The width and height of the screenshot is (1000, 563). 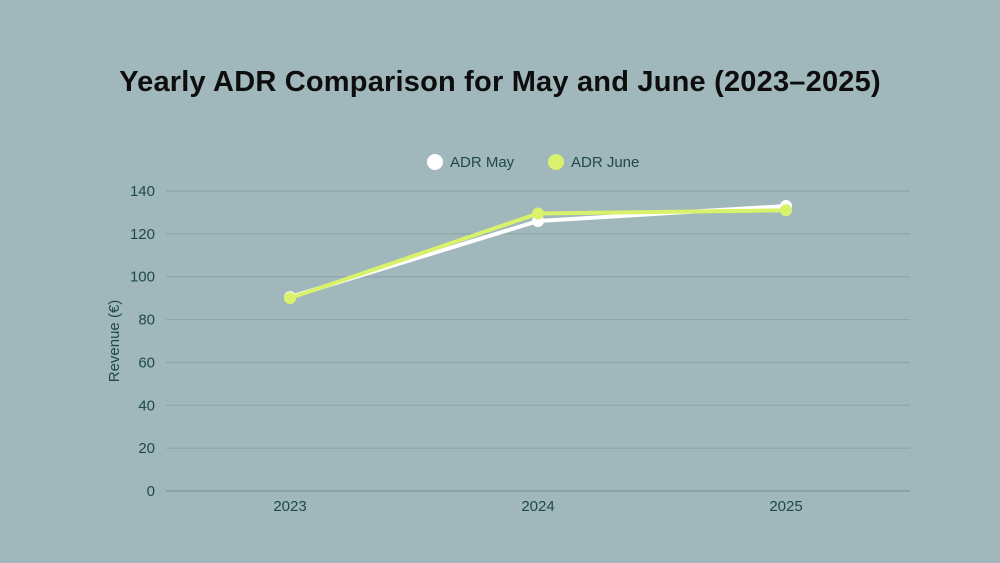 I want to click on y-axis-title: Revenue (€), so click(x=114, y=341).